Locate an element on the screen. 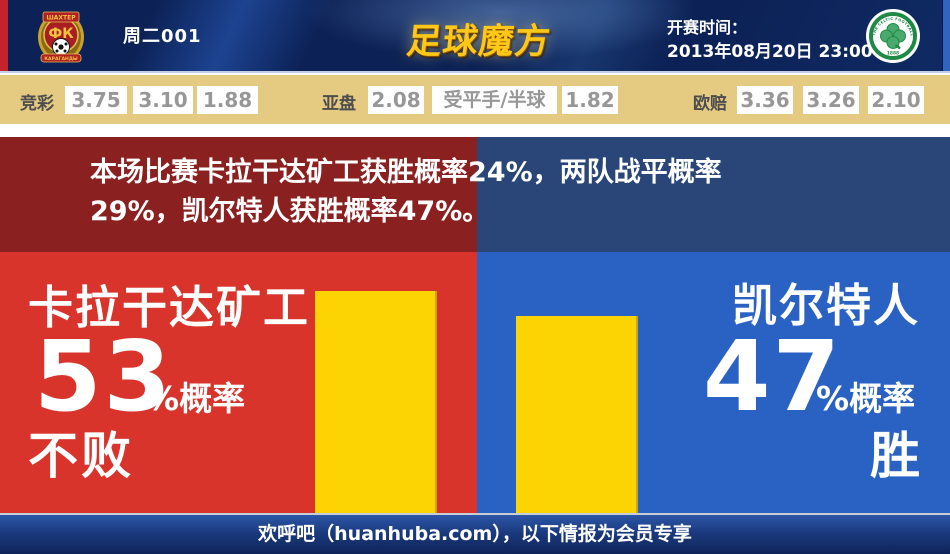 Image resolution: width=950 pixels, height=554 pixels. home-team-crest-icon: ШАХТЕР ФК КАРАГАНДЫ is located at coordinates (61, 36).